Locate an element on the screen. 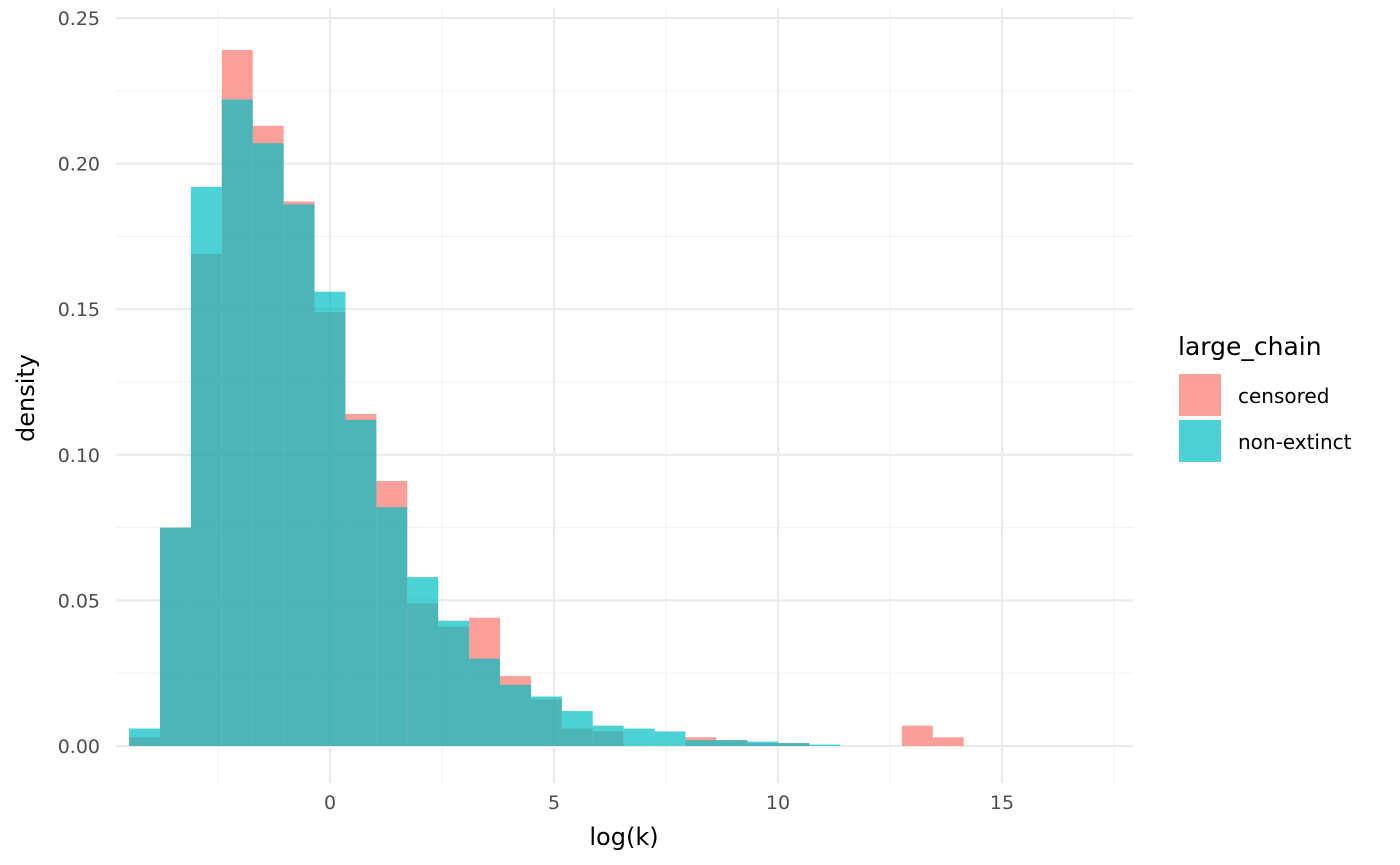  legend: large_chain censored non-extinct is located at coordinates (1265, 397).